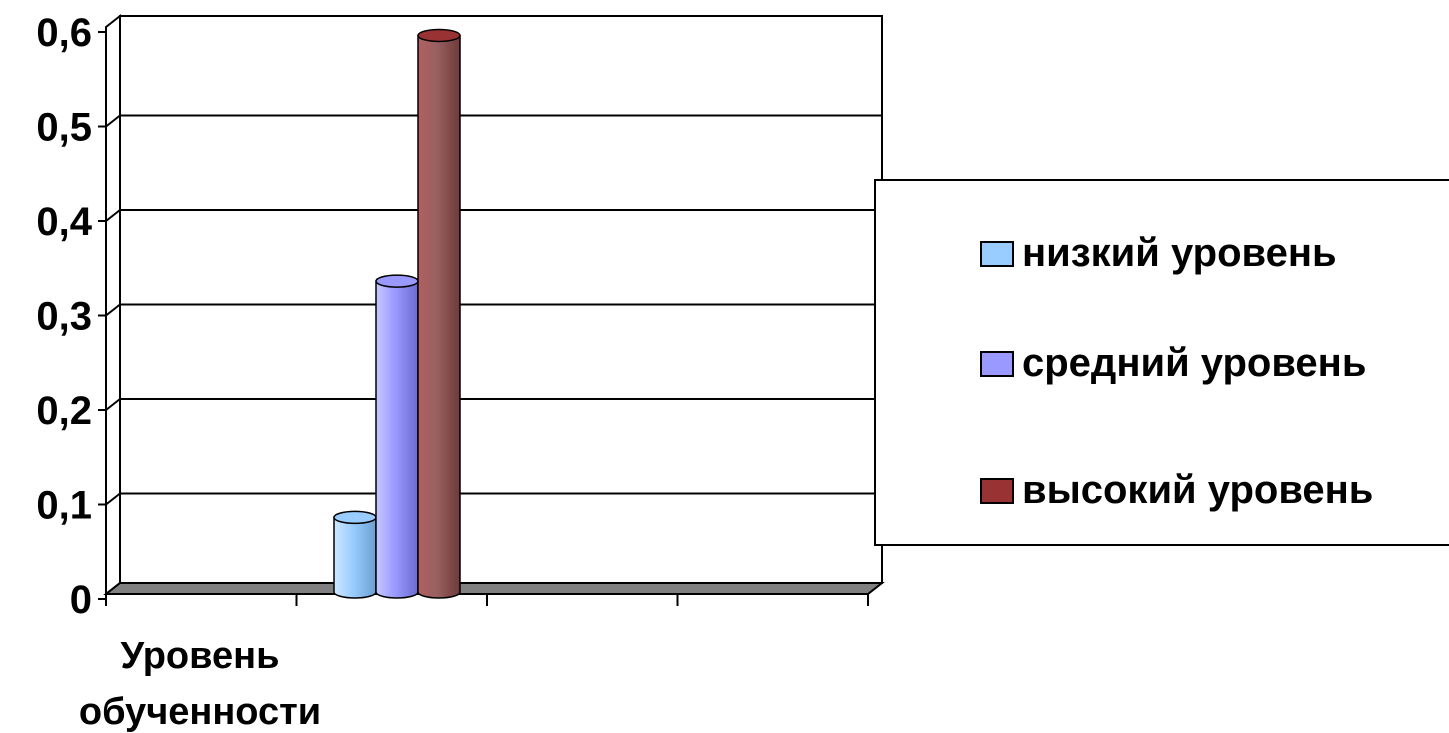 Image resolution: width=1449 pixels, height=733 pixels. Describe the element at coordinates (64, 128) in the screenshot. I see `y-tick-label: 0,5` at that location.